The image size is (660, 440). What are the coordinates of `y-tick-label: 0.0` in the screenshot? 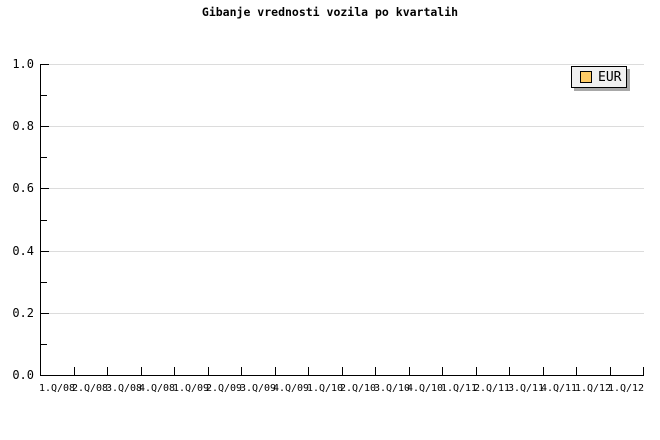 It's located at (23, 375).